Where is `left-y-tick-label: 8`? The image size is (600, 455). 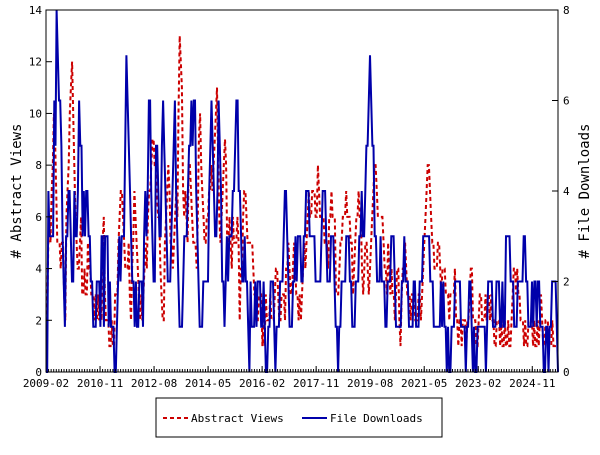 left-y-tick-label: 8 is located at coordinates (38, 165).